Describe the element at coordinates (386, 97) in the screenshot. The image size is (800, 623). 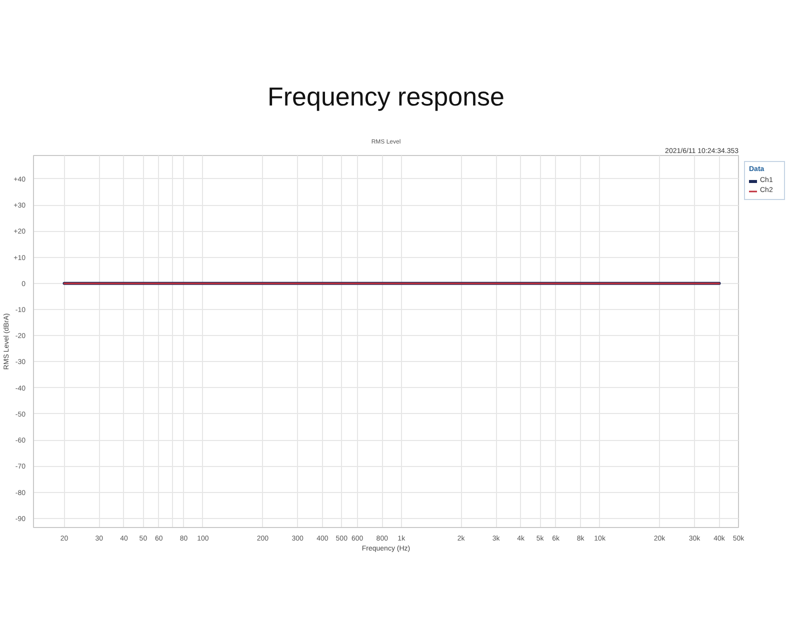
I see `chart-title: Frequency response` at that location.